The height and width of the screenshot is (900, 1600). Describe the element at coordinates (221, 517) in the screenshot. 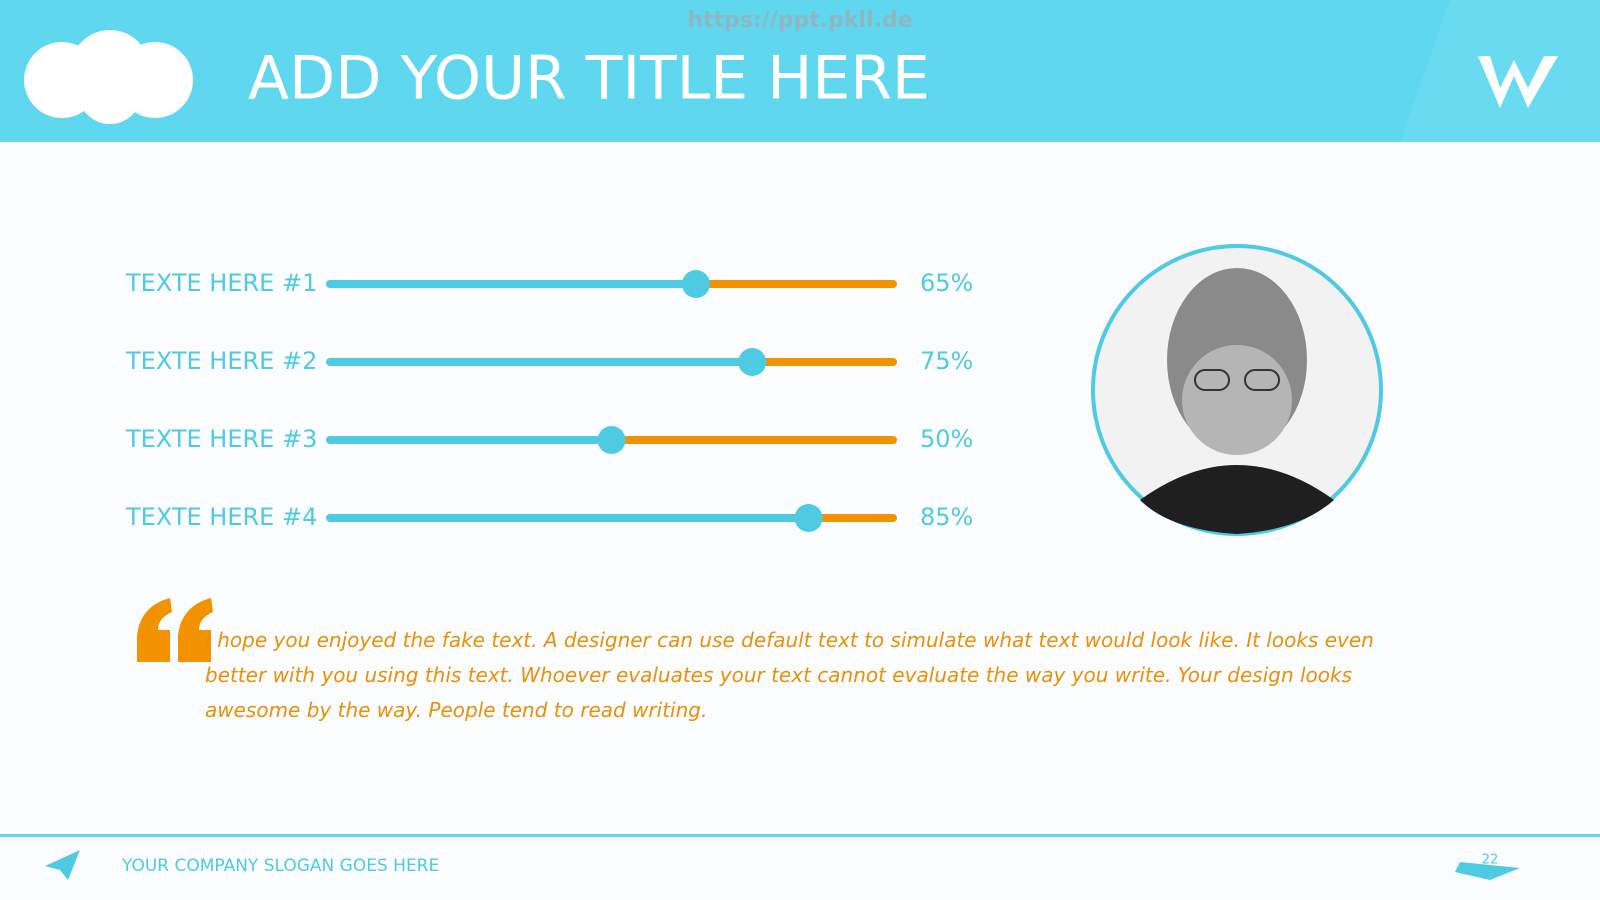

I see `skill-label: TEXTE HERE #4` at that location.